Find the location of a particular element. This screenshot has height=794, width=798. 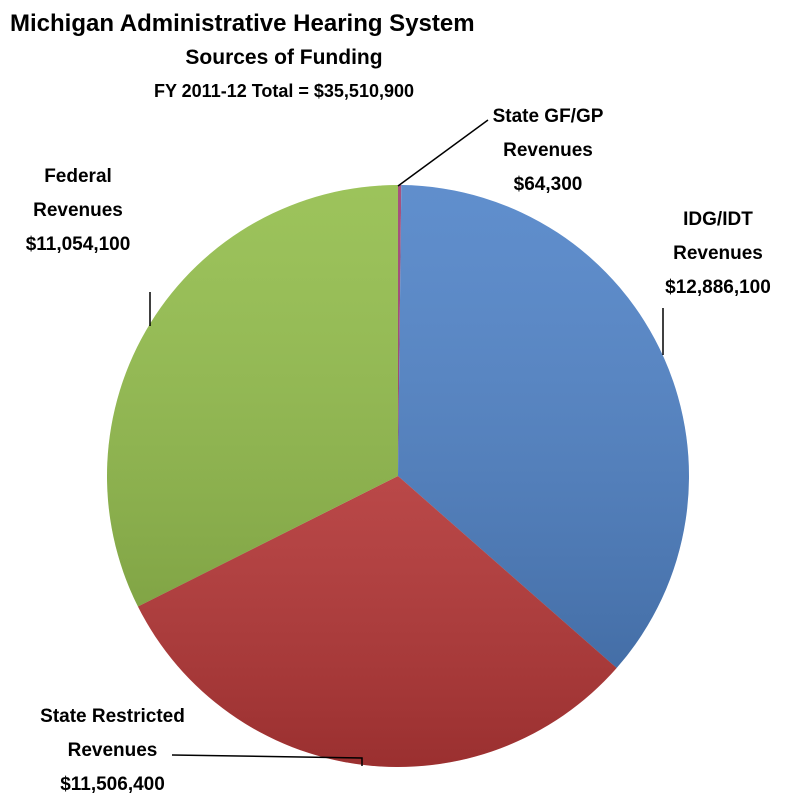

slice-label: IDG/IDT Revenues $12,886,100 is located at coordinates (718, 254).